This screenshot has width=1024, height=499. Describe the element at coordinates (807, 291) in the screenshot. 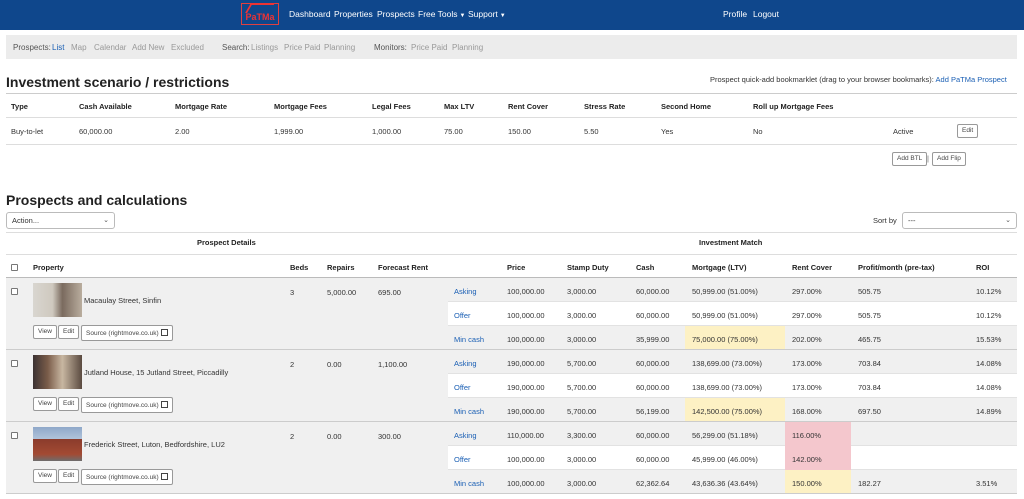

I see `rent-cover-value: 297.00%` at that location.